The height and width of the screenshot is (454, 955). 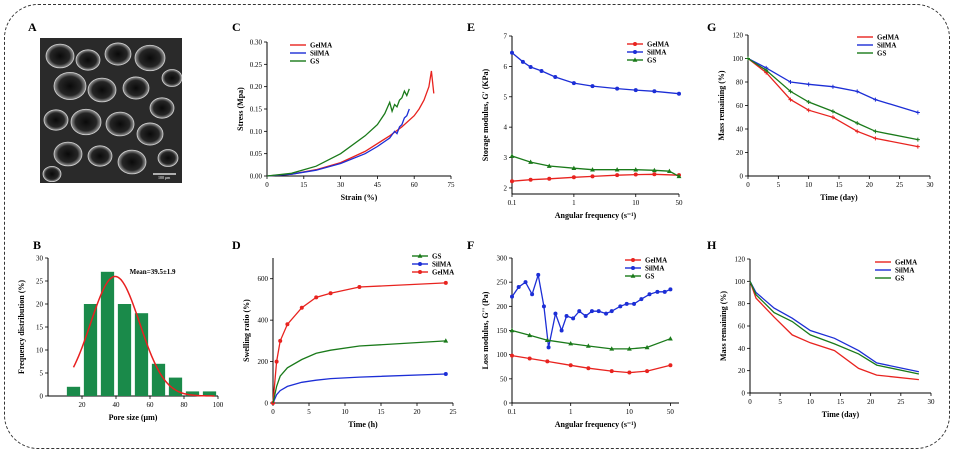 I want to click on legend-marker-gs, so click(x=633, y=275).